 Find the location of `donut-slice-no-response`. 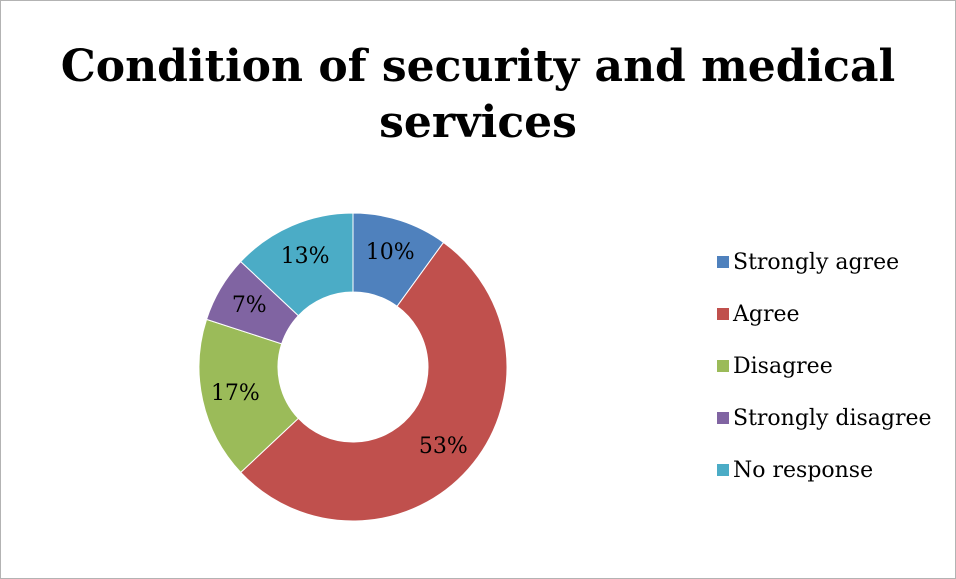

donut-slice-no-response is located at coordinates (297, 264).